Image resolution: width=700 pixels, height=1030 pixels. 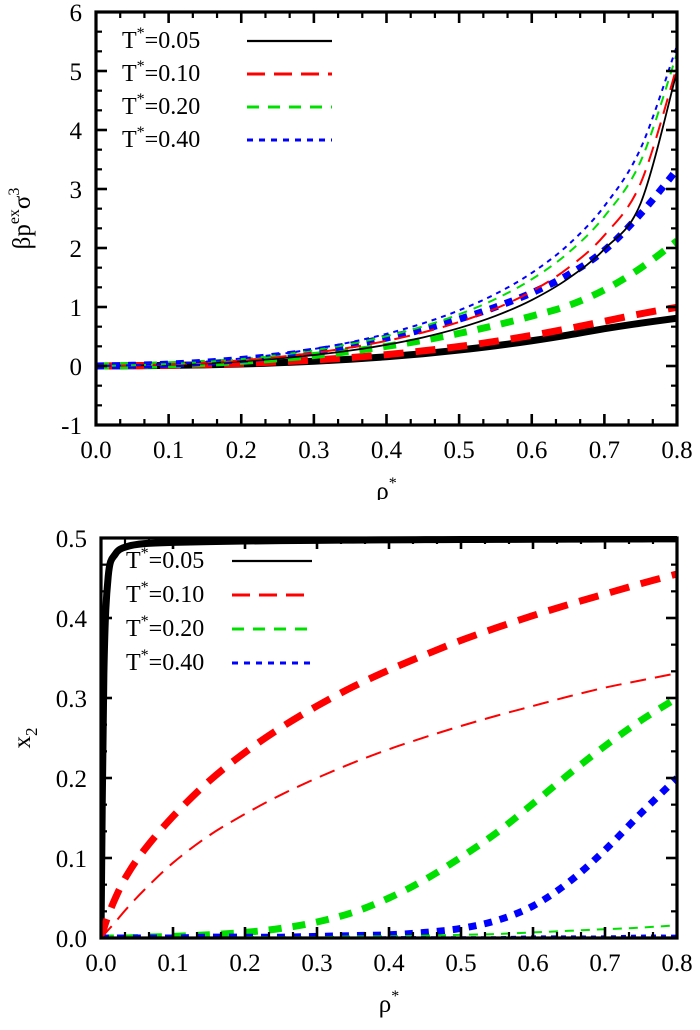 What do you see at coordinates (76, 308) in the screenshot?
I see `y-tick-label: 1` at bounding box center [76, 308].